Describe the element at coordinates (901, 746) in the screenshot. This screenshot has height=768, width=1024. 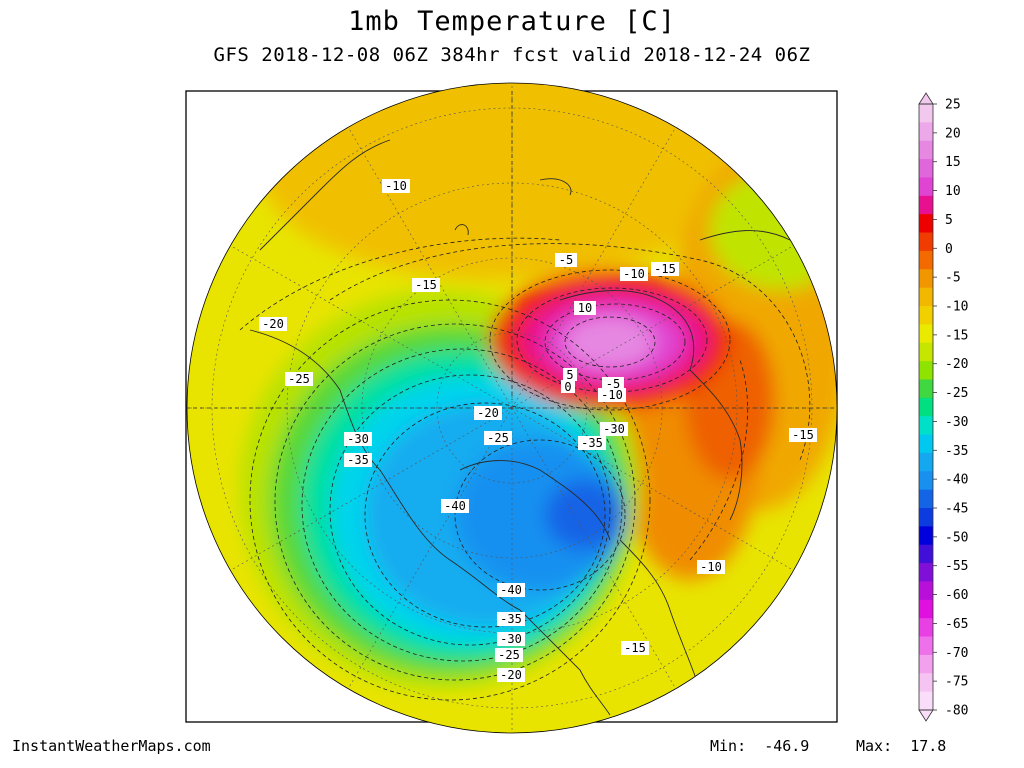
I see `max-readout: Max: 17.8` at that location.